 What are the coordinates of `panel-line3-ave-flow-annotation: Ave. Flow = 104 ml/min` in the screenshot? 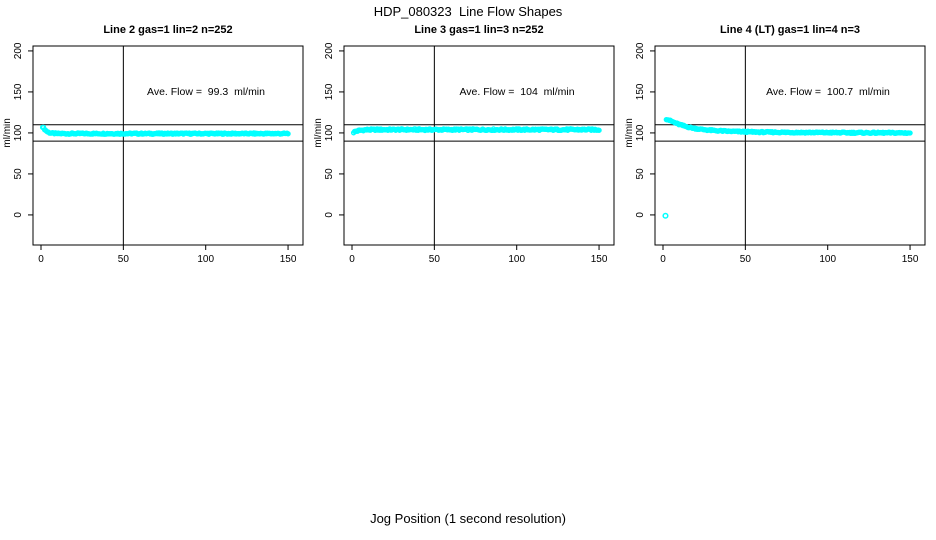 It's located at (517, 92).